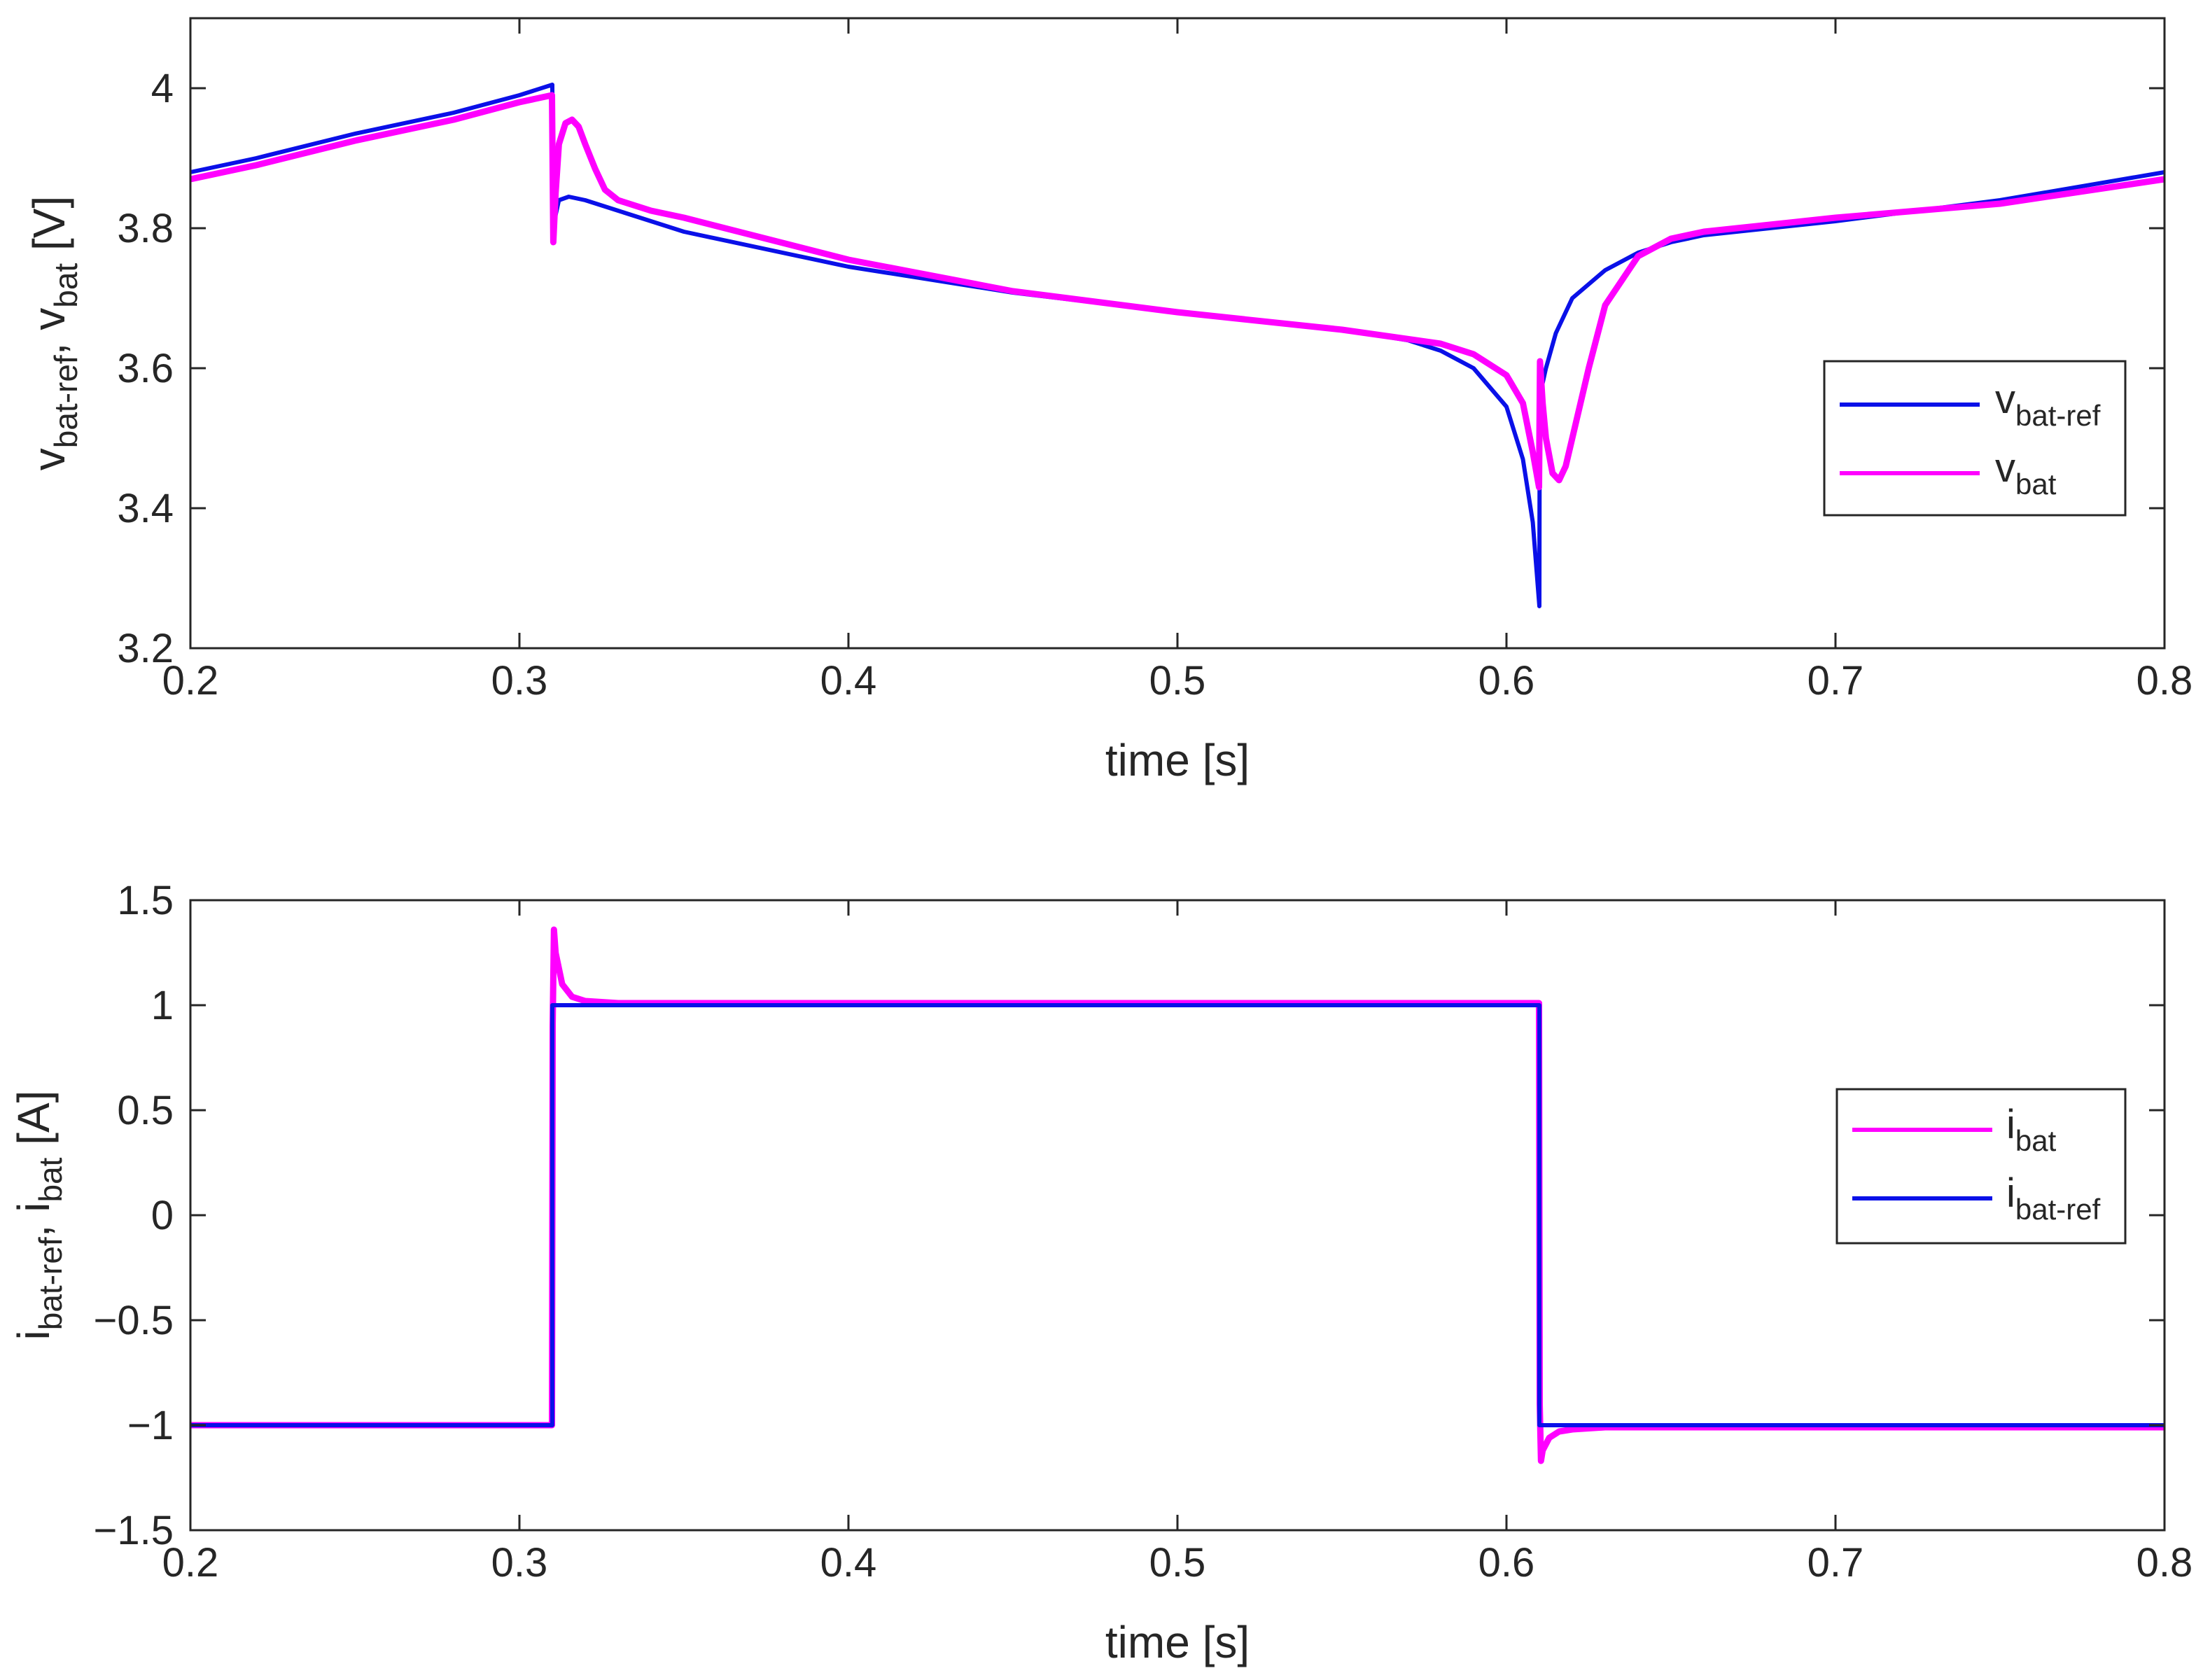  I want to click on voltage-xtick-label-1: 0.3, so click(519, 681).